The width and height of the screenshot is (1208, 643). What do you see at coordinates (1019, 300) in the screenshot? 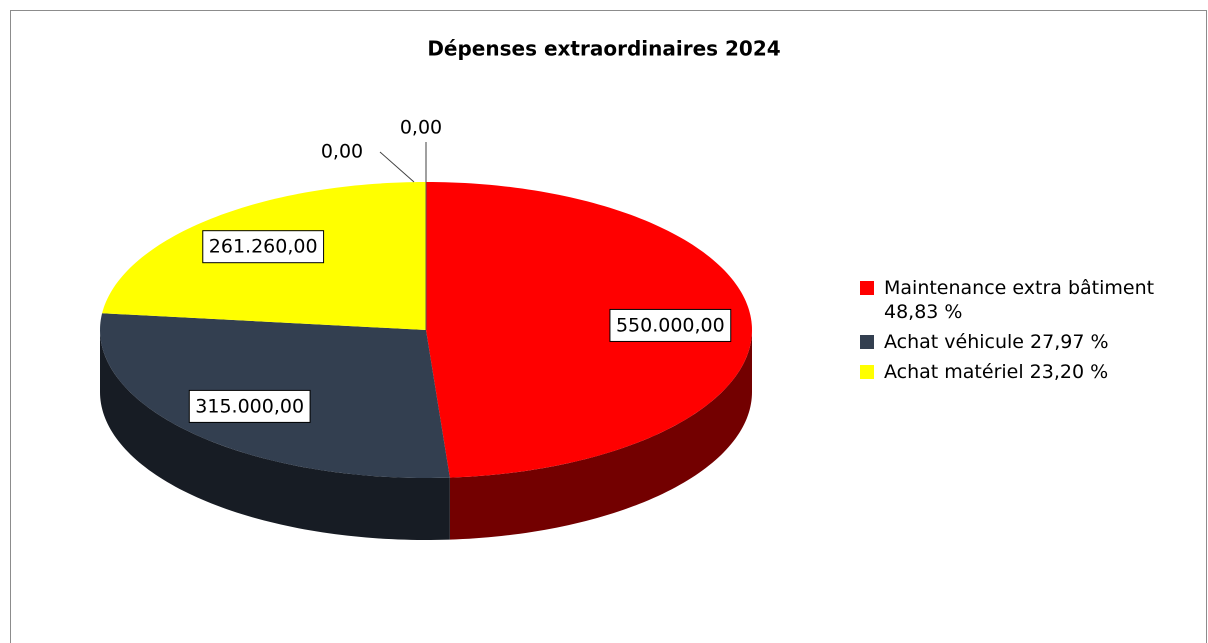
I see `legend-label: Maintenance extra bâtiment 48,83 %` at bounding box center [1019, 300].